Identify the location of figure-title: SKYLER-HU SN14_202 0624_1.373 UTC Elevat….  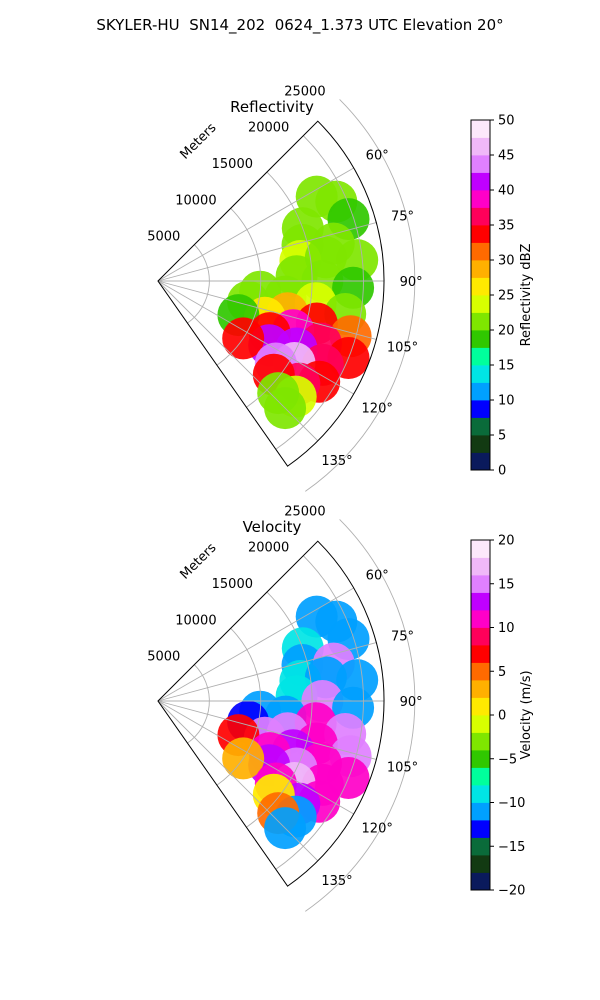
(300, 25).